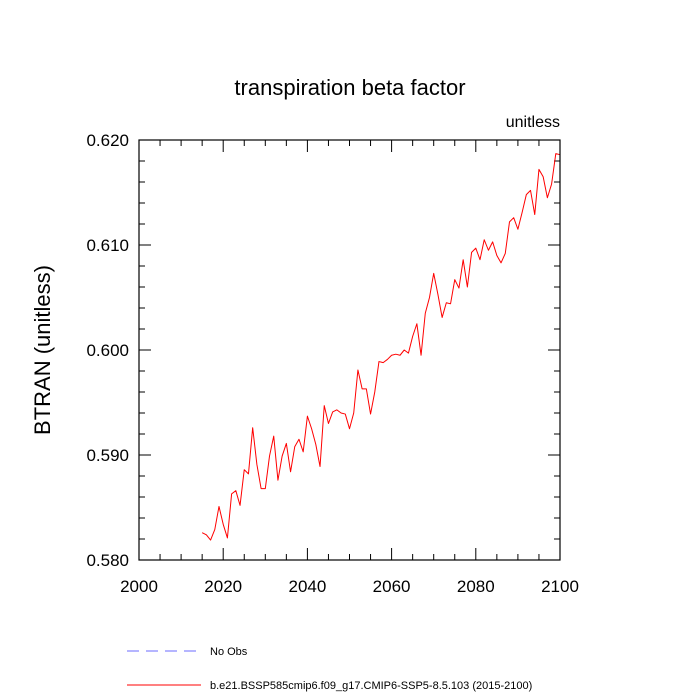 The height and width of the screenshot is (700, 700). What do you see at coordinates (107, 350) in the screenshot?
I see `y-tick-label: 0.600` at bounding box center [107, 350].